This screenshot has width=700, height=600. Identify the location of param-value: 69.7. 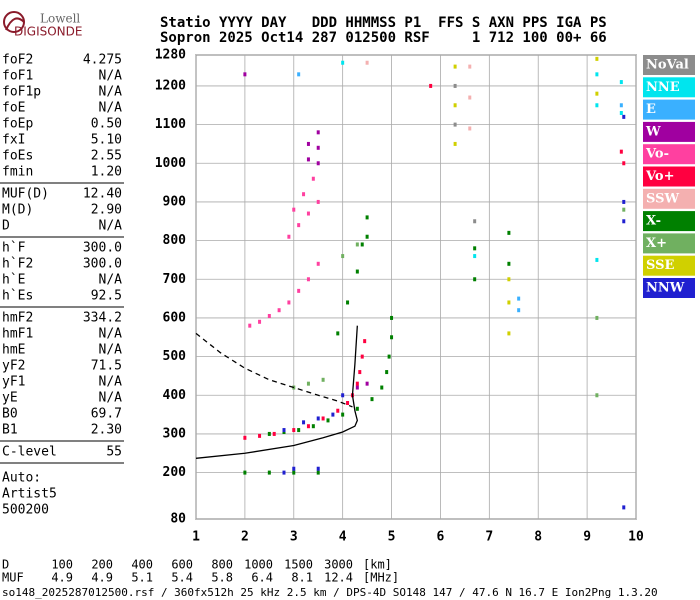
(106, 414).